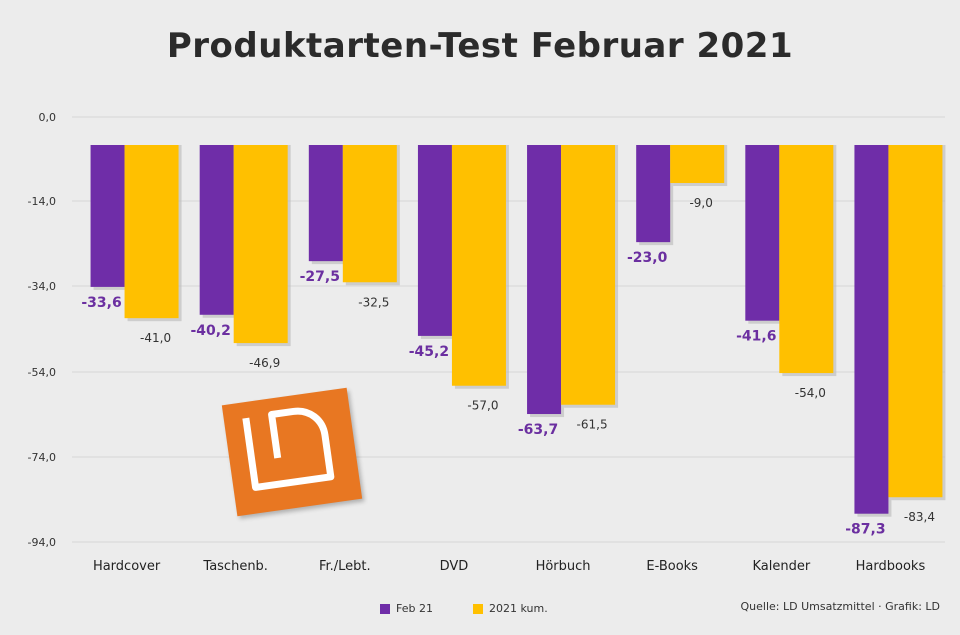 The image size is (960, 635). Describe the element at coordinates (42, 457) in the screenshot. I see `y-tick-label: -74,0` at that location.